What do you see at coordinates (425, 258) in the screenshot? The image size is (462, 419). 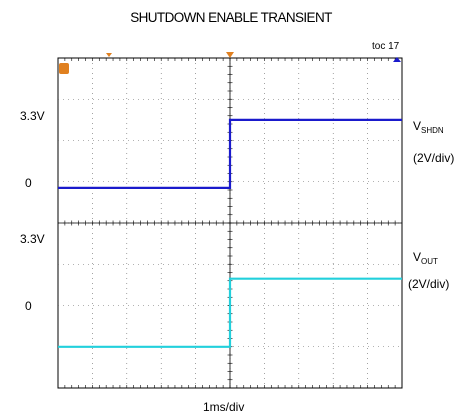 I see `series-label-out: VOUT` at bounding box center [425, 258].